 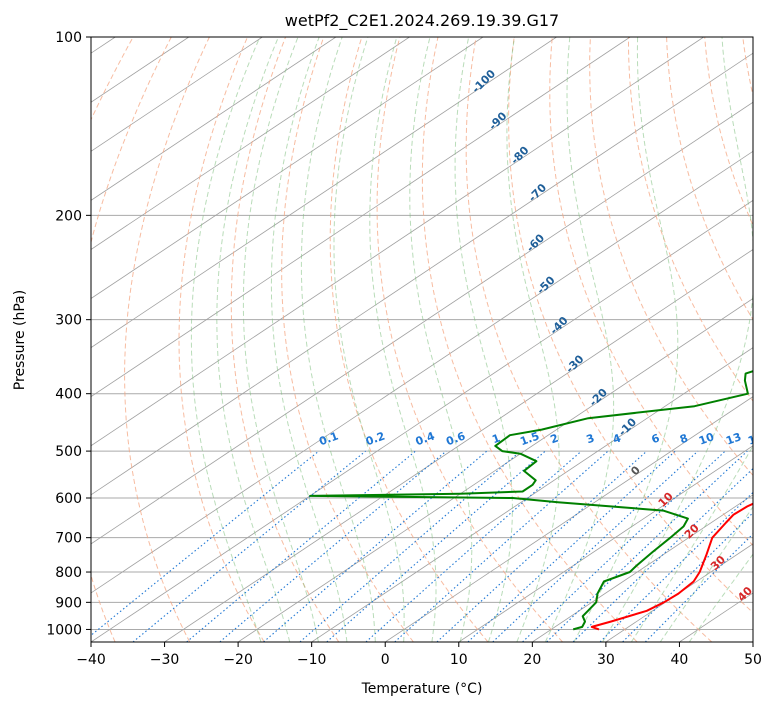 What do you see at coordinates (312, 660) in the screenshot?
I see `x-tick-label: −10` at bounding box center [312, 660].